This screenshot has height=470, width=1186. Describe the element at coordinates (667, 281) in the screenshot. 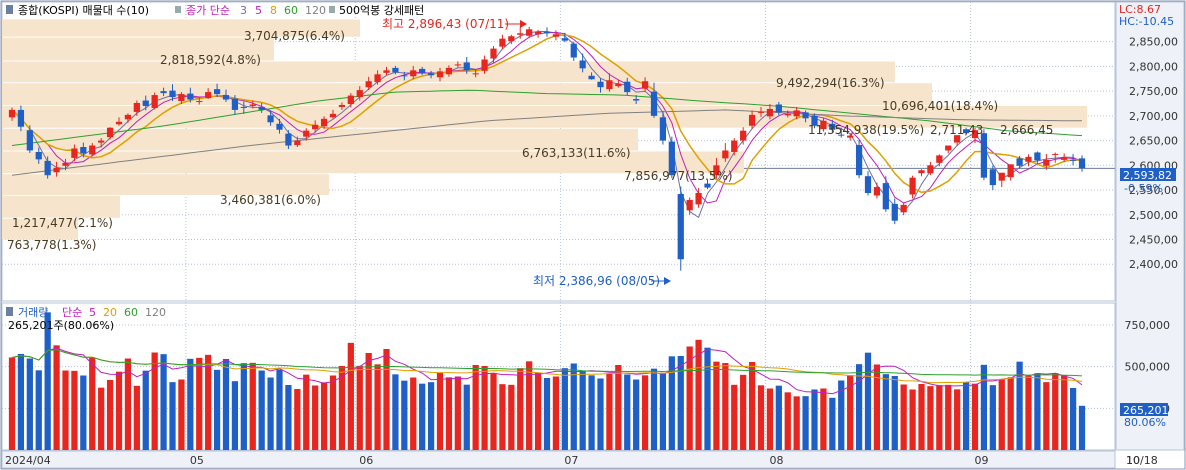

I see `low-arrowhead-icon` at that location.